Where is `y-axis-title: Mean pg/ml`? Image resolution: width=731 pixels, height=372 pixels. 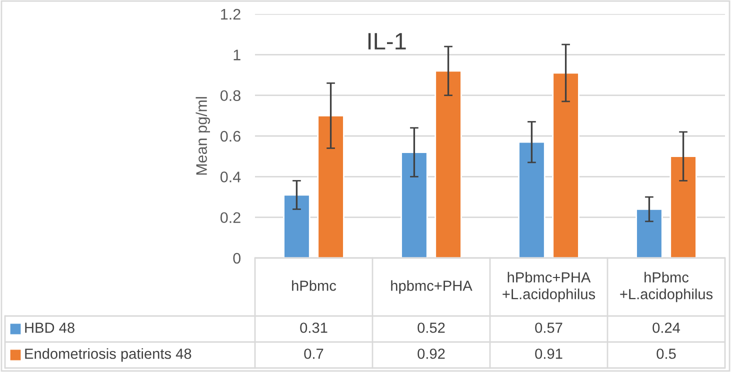 y-axis-title: Mean pg/ml is located at coordinates (203, 136).